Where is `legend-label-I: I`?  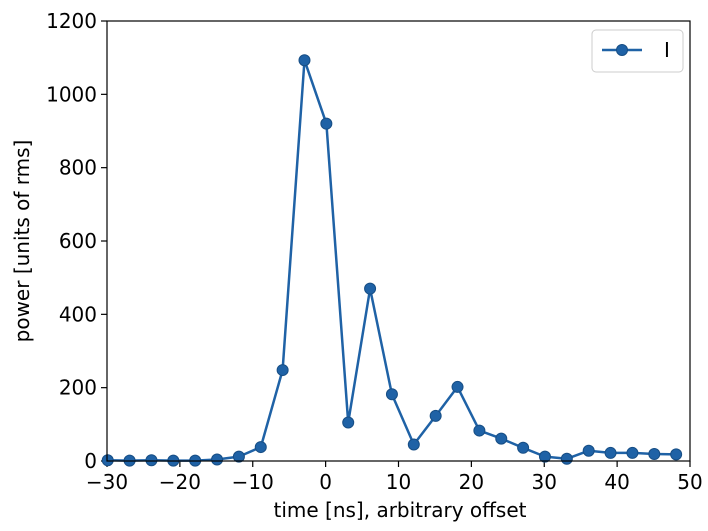 legend-label-I: I is located at coordinates (667, 50).